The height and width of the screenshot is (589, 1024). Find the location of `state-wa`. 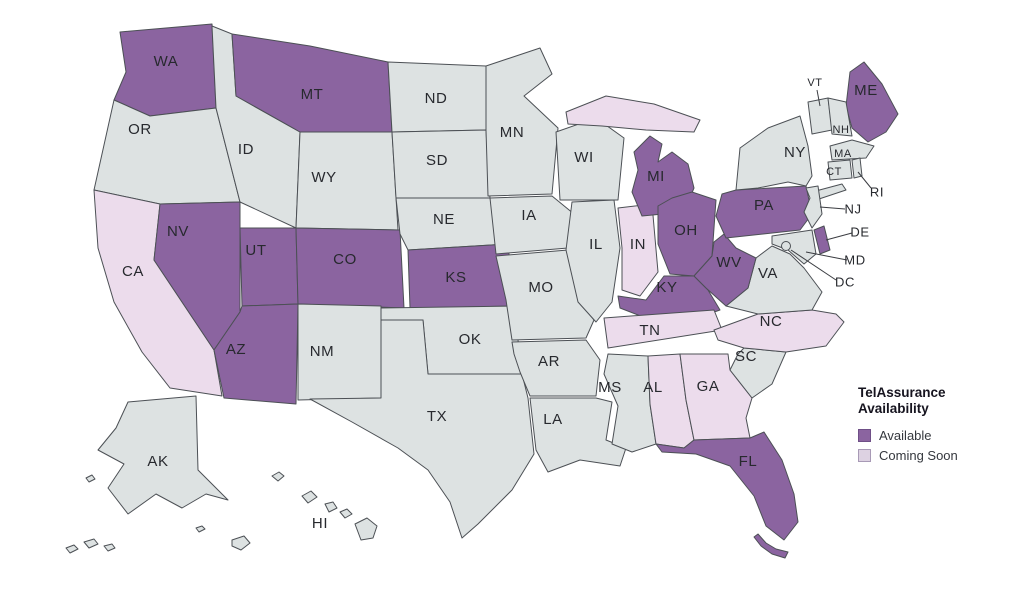

state-wa is located at coordinates (165, 70).